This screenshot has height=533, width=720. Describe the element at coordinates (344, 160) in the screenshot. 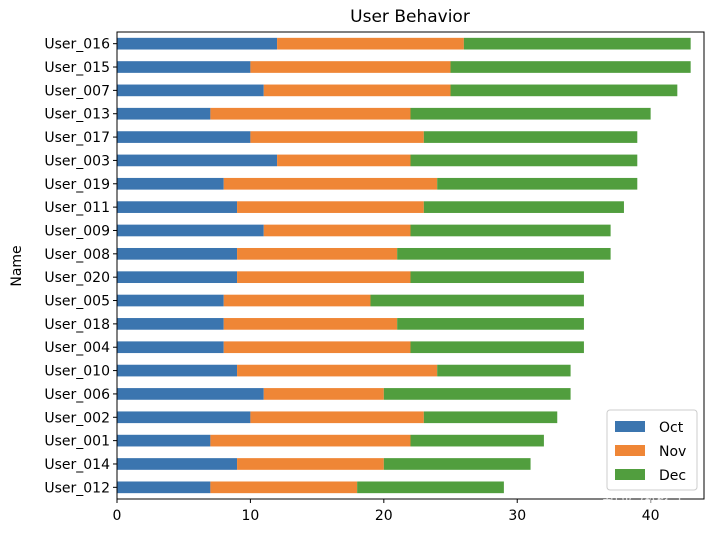

I see `bar-user-003-nov` at that location.